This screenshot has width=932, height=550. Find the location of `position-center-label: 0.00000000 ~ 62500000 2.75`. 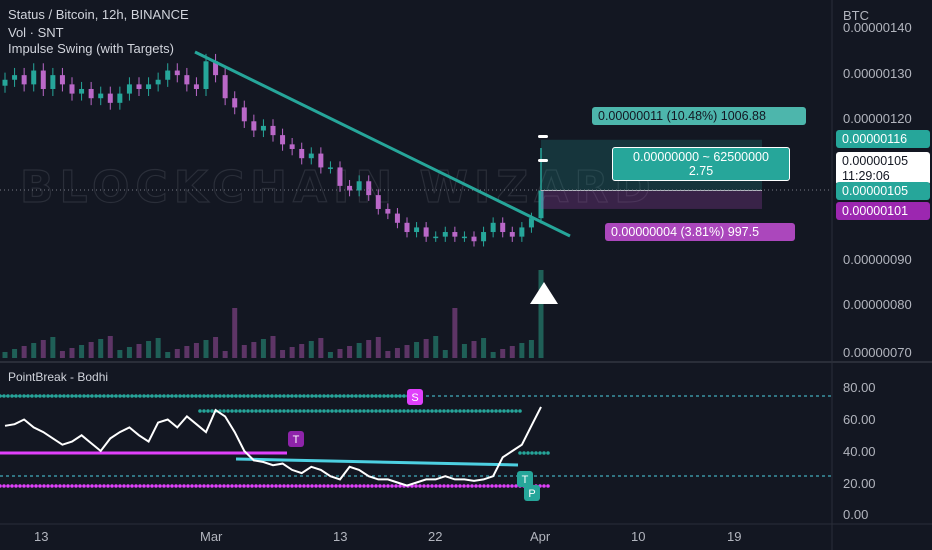

position-center-label: 0.00000000 ~ 62500000 2.75 is located at coordinates (701, 164).